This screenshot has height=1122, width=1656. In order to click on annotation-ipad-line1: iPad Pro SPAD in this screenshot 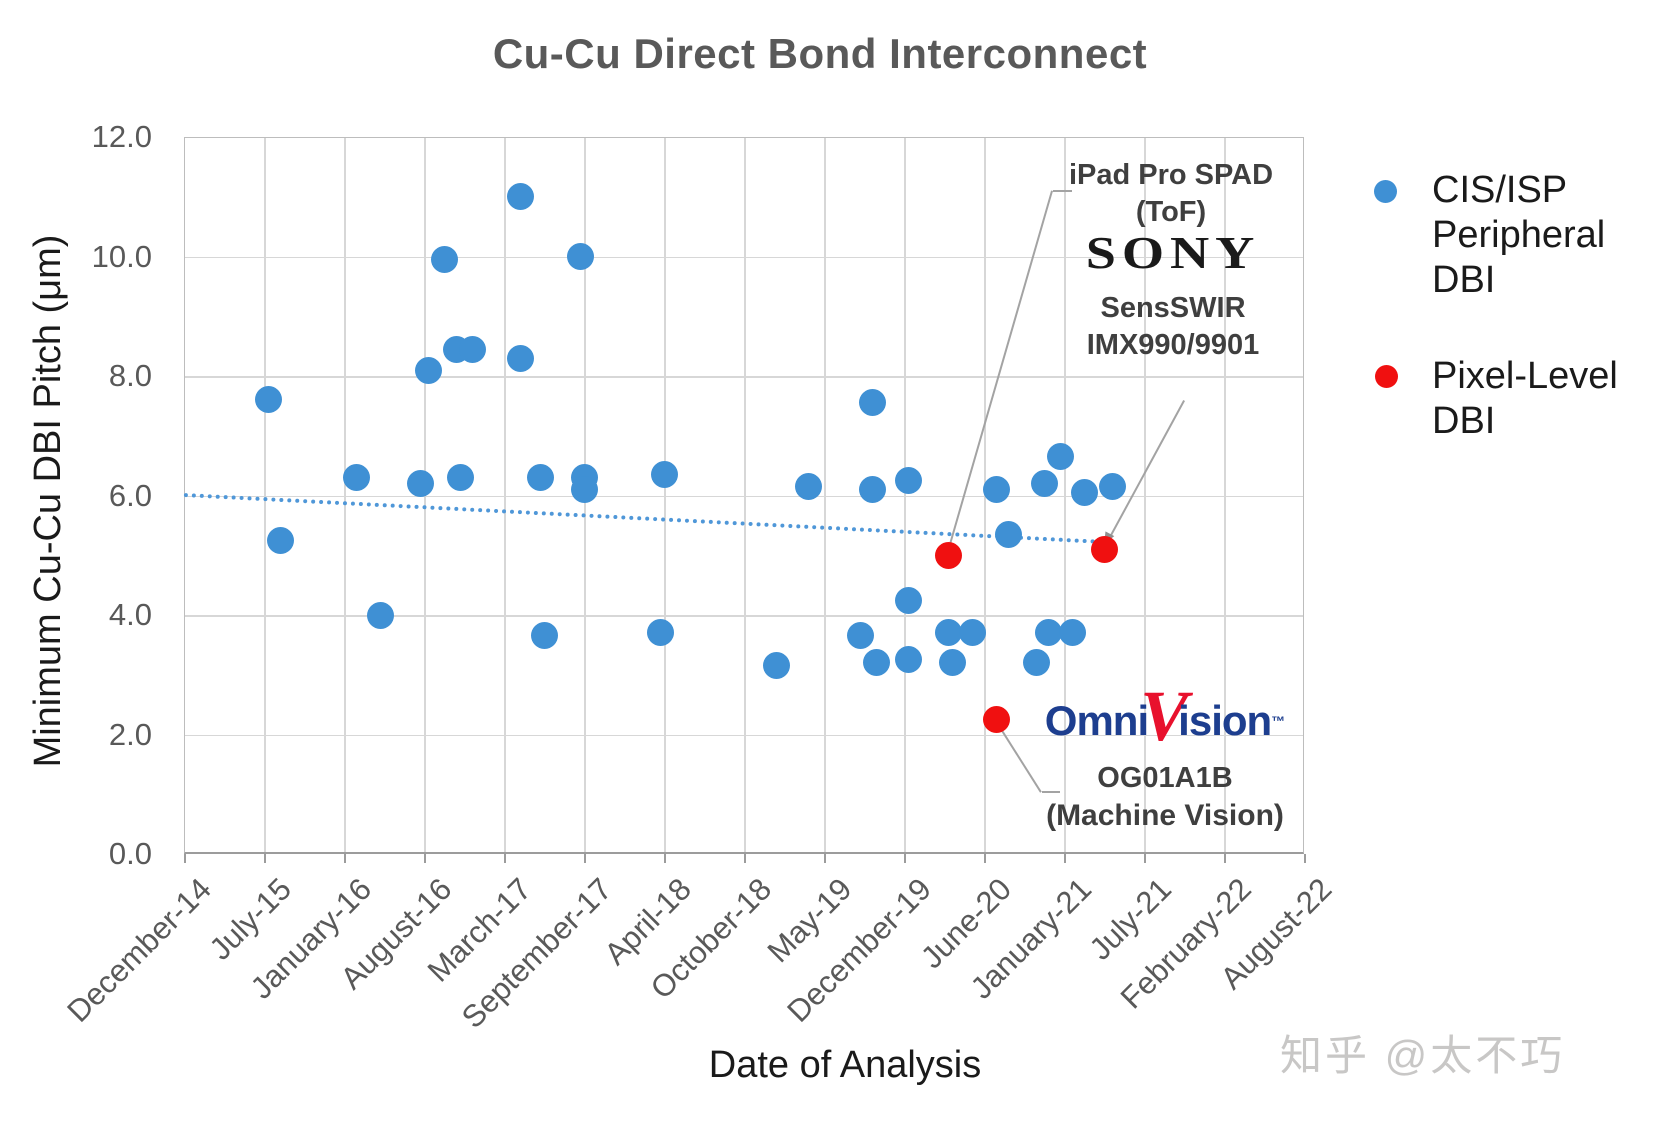, I will do `click(1171, 175)`.